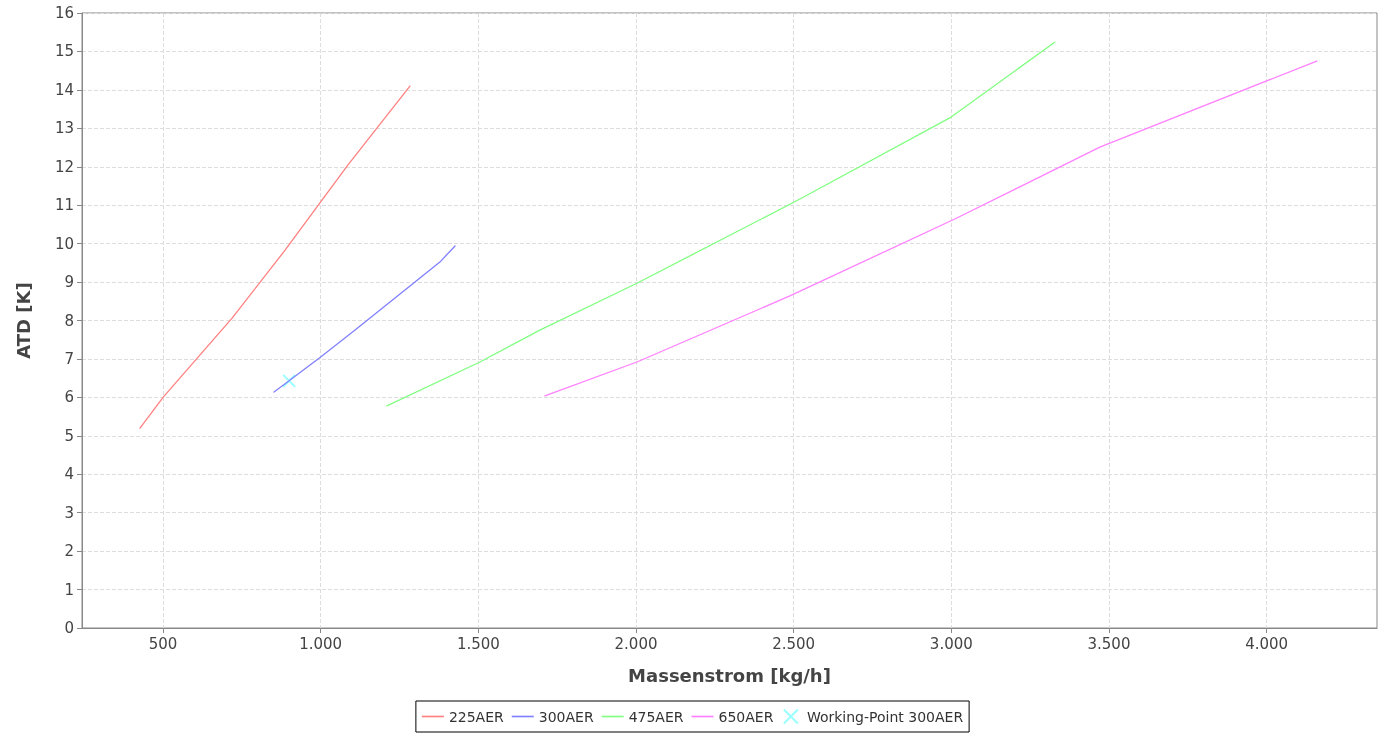 The image size is (1385, 740). What do you see at coordinates (69, 397) in the screenshot?
I see `y-tick-label: 6` at bounding box center [69, 397].